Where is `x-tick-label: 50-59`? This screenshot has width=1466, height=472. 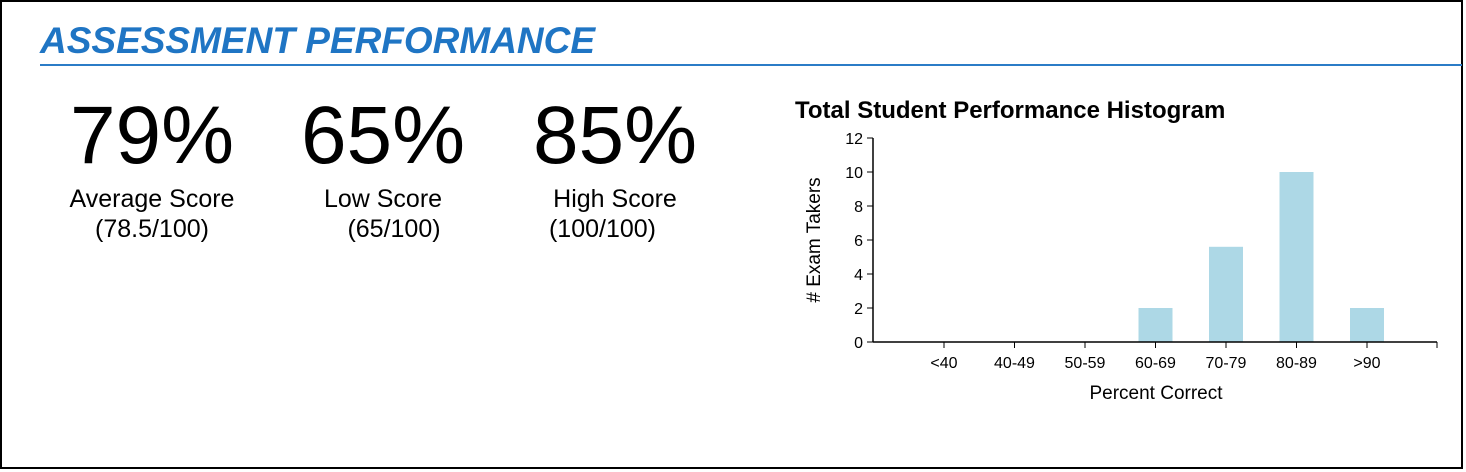 x-tick-label: 50-59 is located at coordinates (1085, 363).